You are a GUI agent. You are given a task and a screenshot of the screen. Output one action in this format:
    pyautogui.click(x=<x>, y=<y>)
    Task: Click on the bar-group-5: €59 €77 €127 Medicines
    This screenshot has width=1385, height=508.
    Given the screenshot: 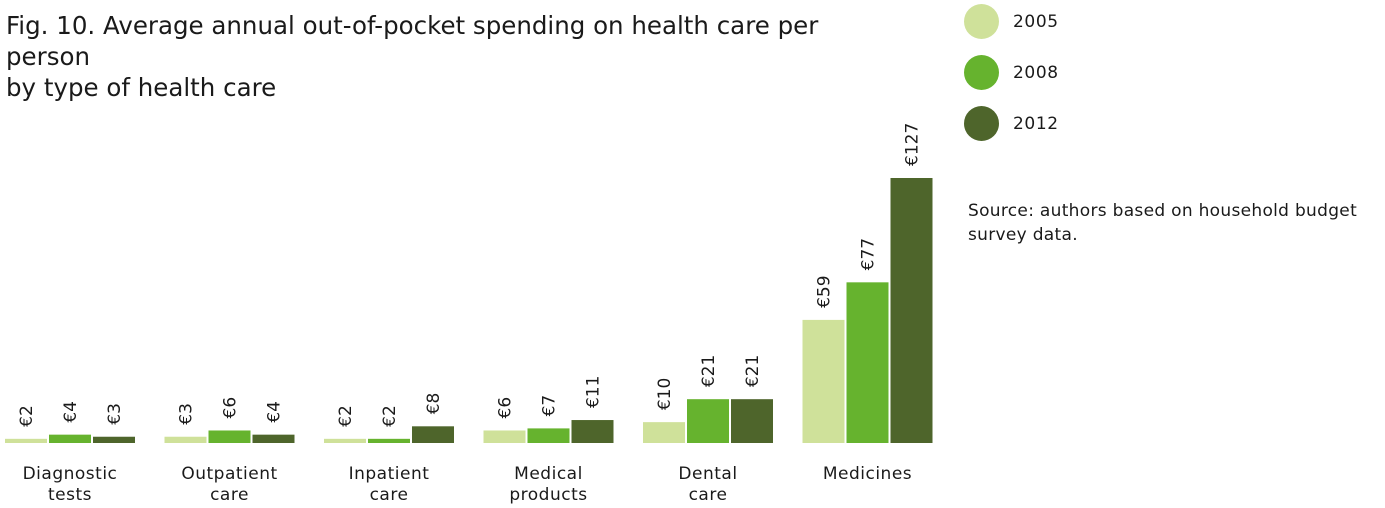 What is the action you would take?
    pyautogui.click(x=867, y=303)
    